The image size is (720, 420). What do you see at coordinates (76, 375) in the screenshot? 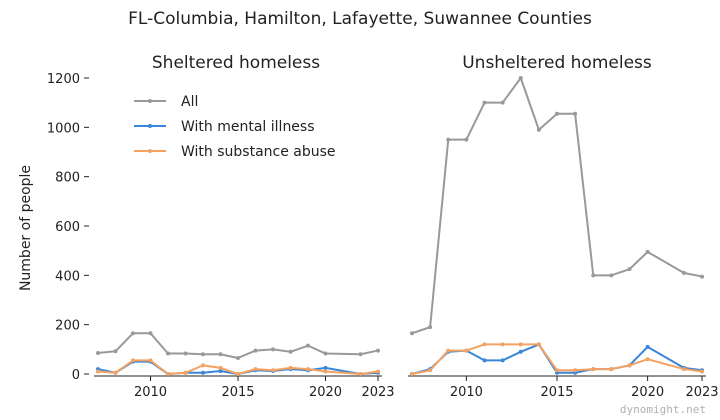
I see `y-tick-label: 0` at bounding box center [76, 375].